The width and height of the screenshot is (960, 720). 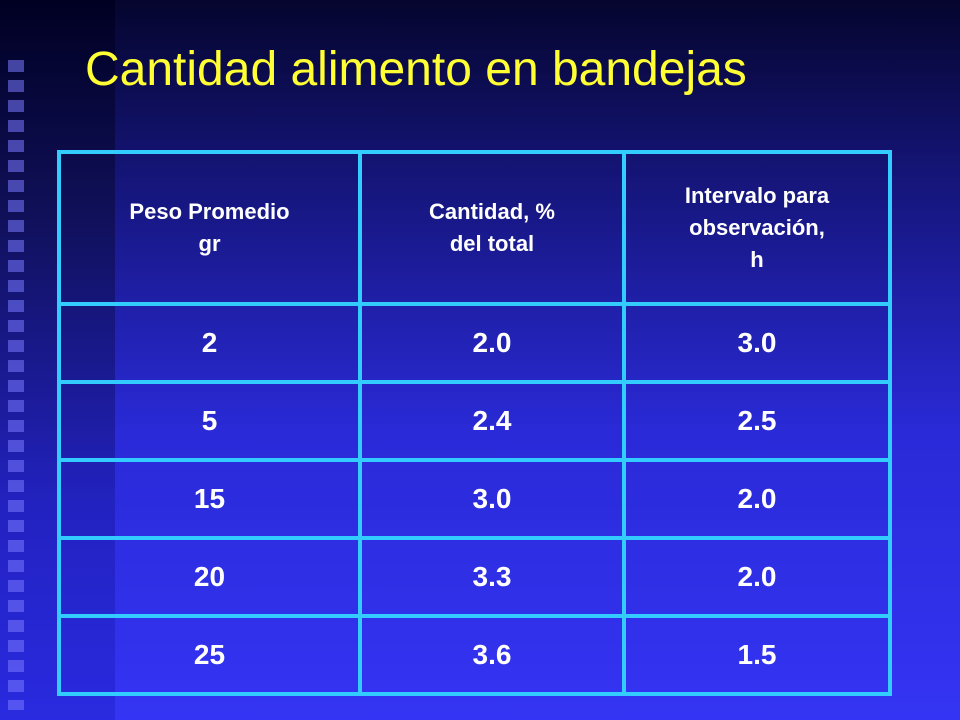 I want to click on header-line: observación,, so click(x=757, y=228).